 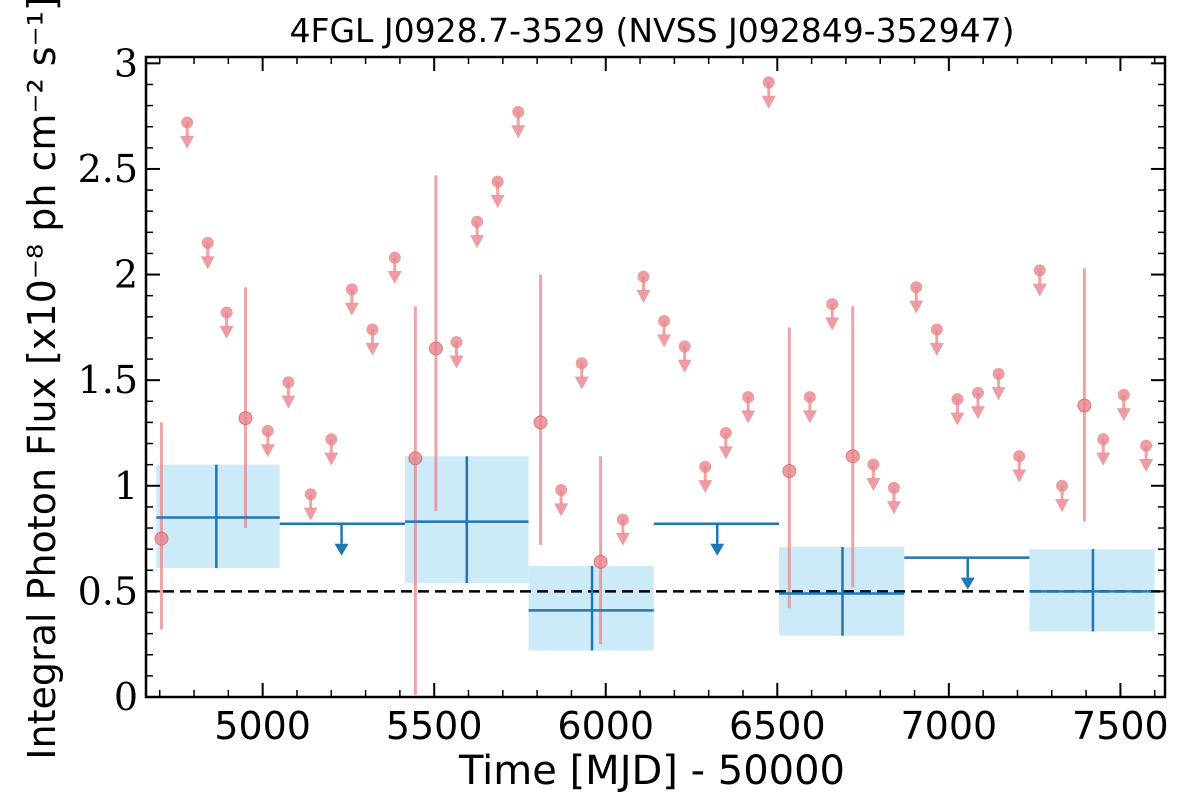 I want to click on chart-title: 4FGL J0928.7-3529 (NVSS J092849-352947), so click(x=652, y=30).